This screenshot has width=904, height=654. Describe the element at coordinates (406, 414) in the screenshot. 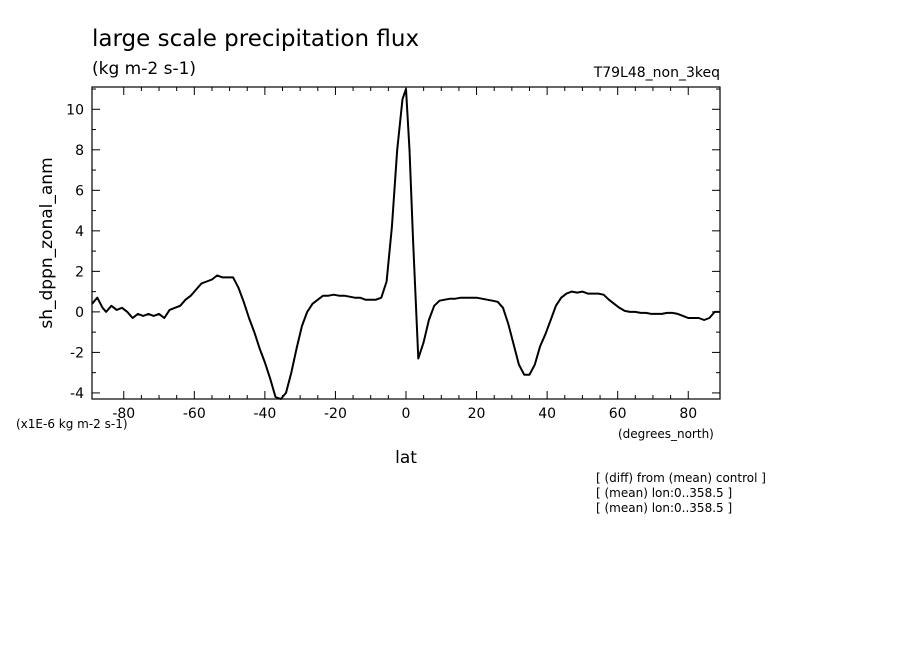

I see `x-tick-label: 0` at that location.